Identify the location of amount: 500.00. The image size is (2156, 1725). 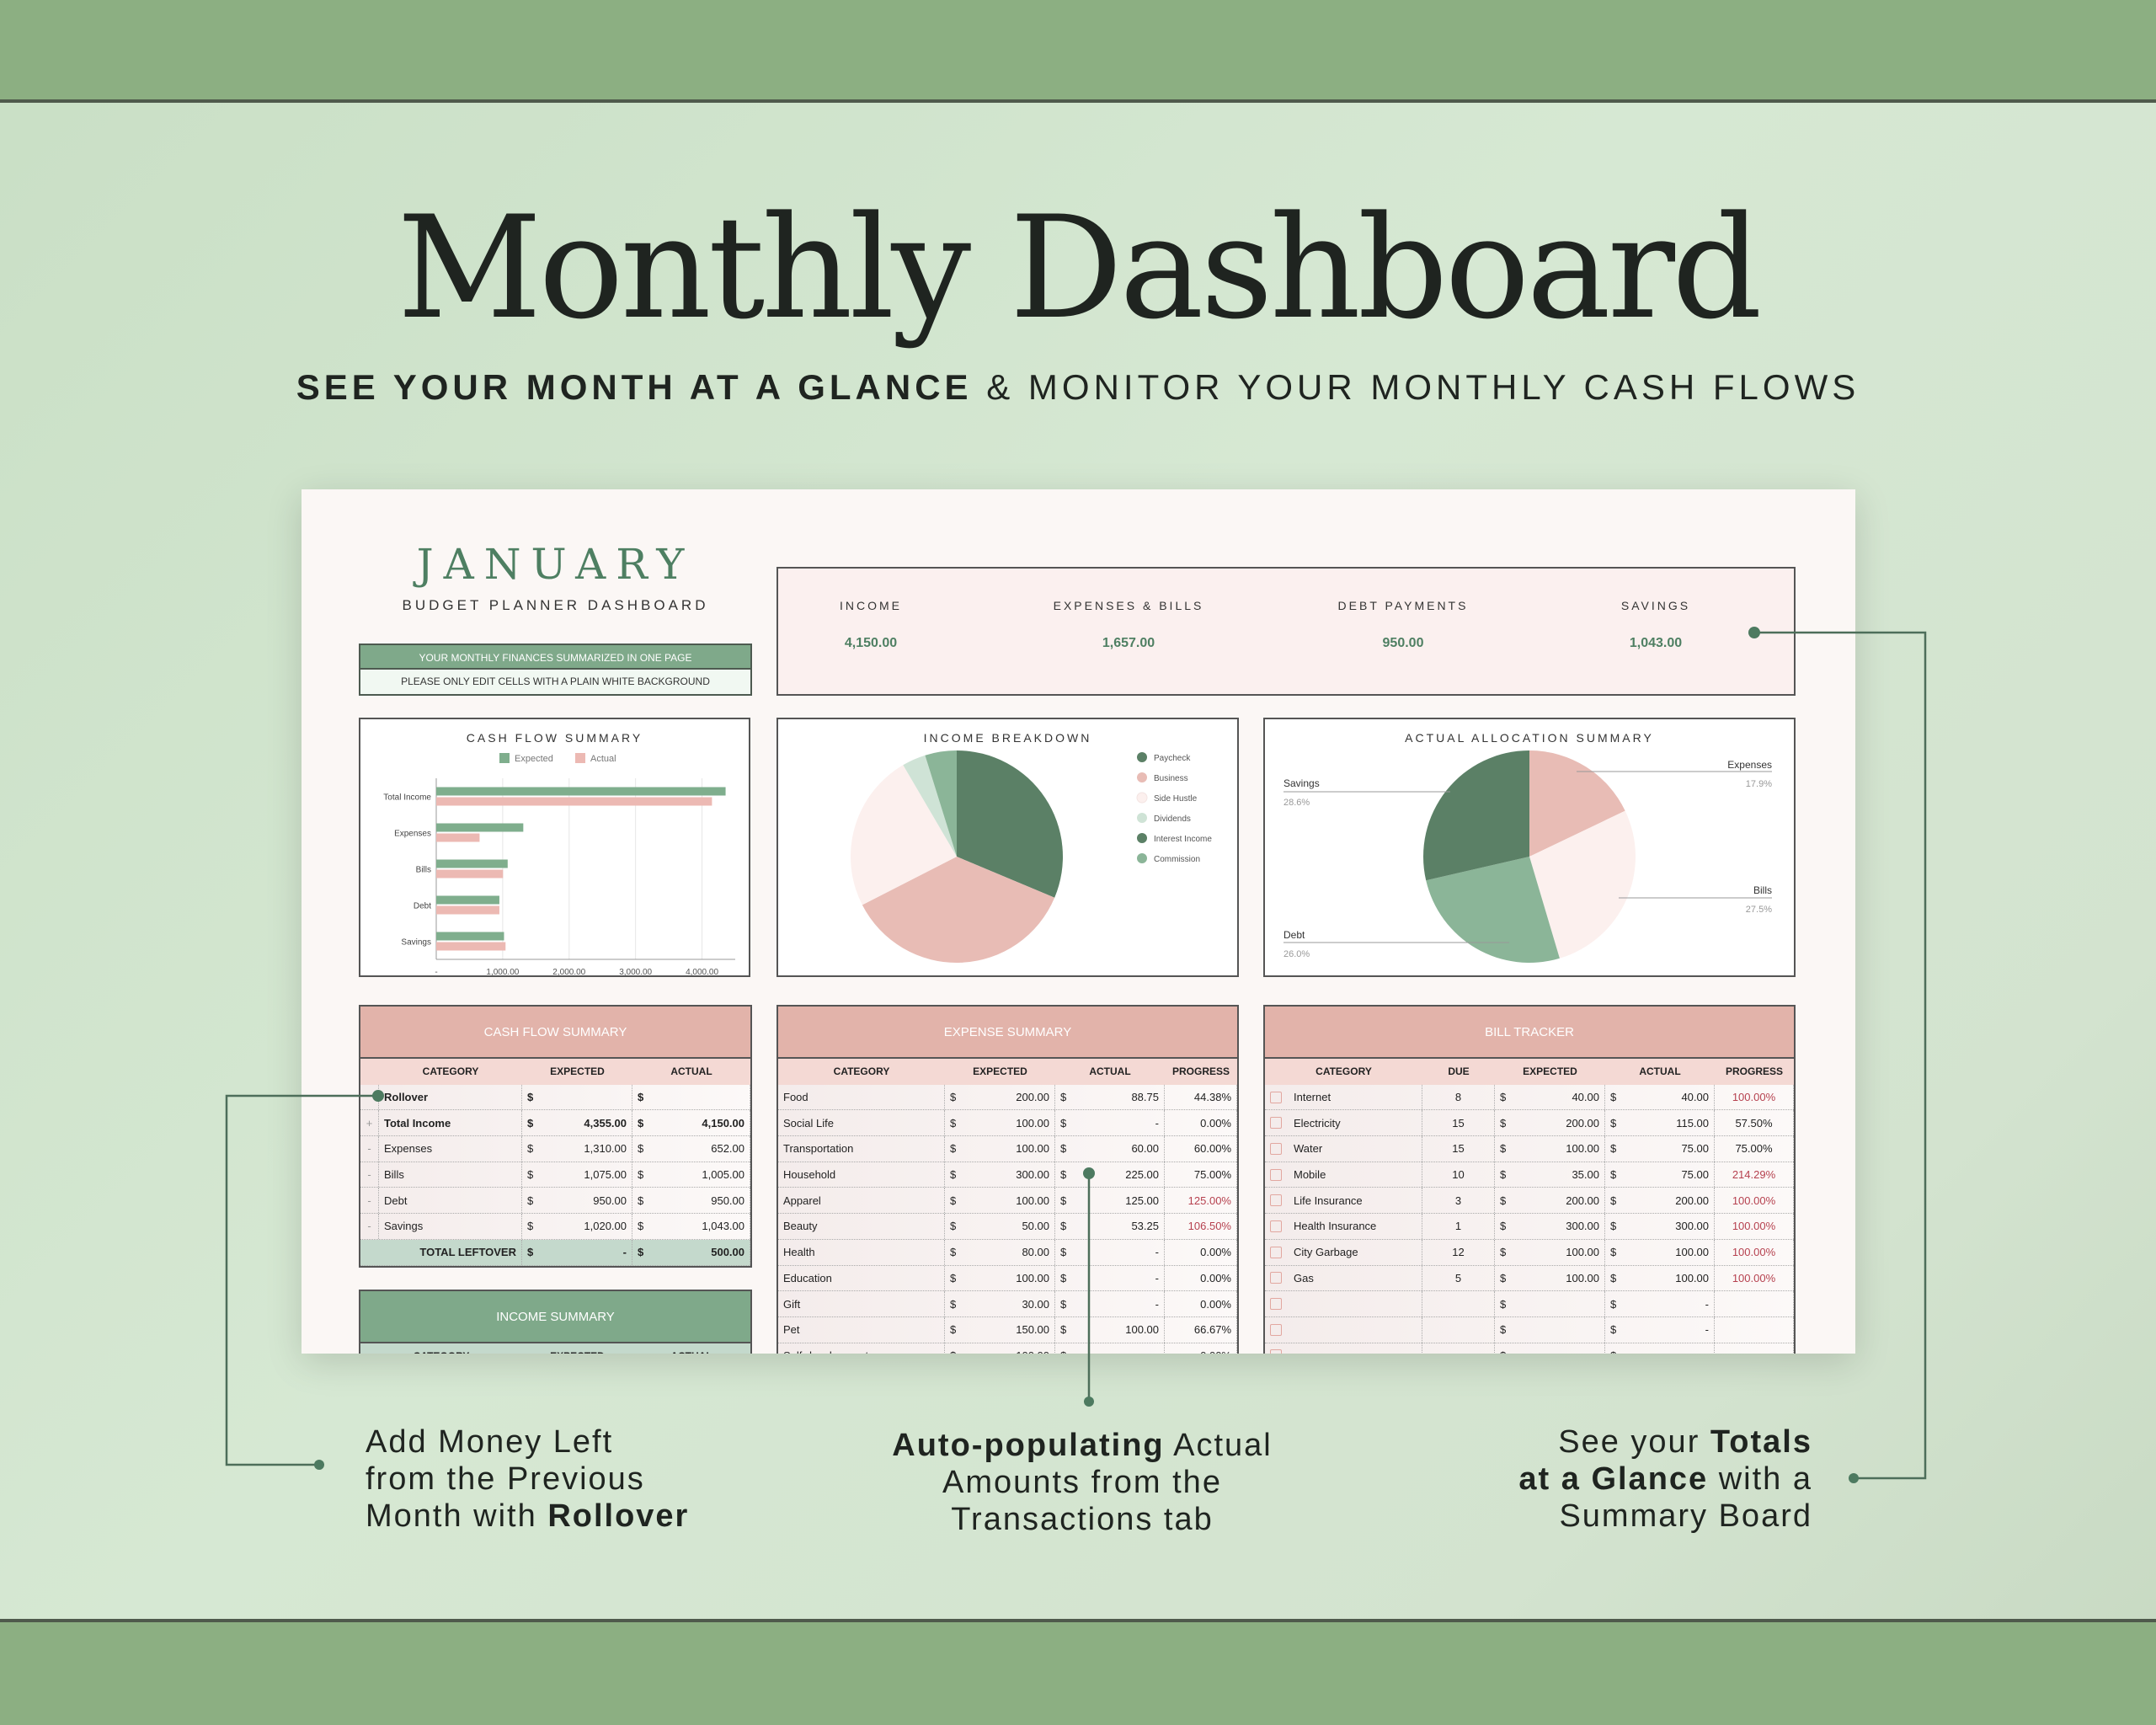
(727, 1252).